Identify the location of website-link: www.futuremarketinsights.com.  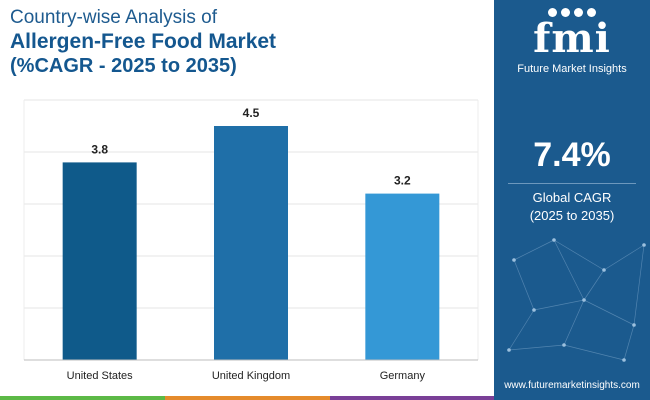
(572, 385).